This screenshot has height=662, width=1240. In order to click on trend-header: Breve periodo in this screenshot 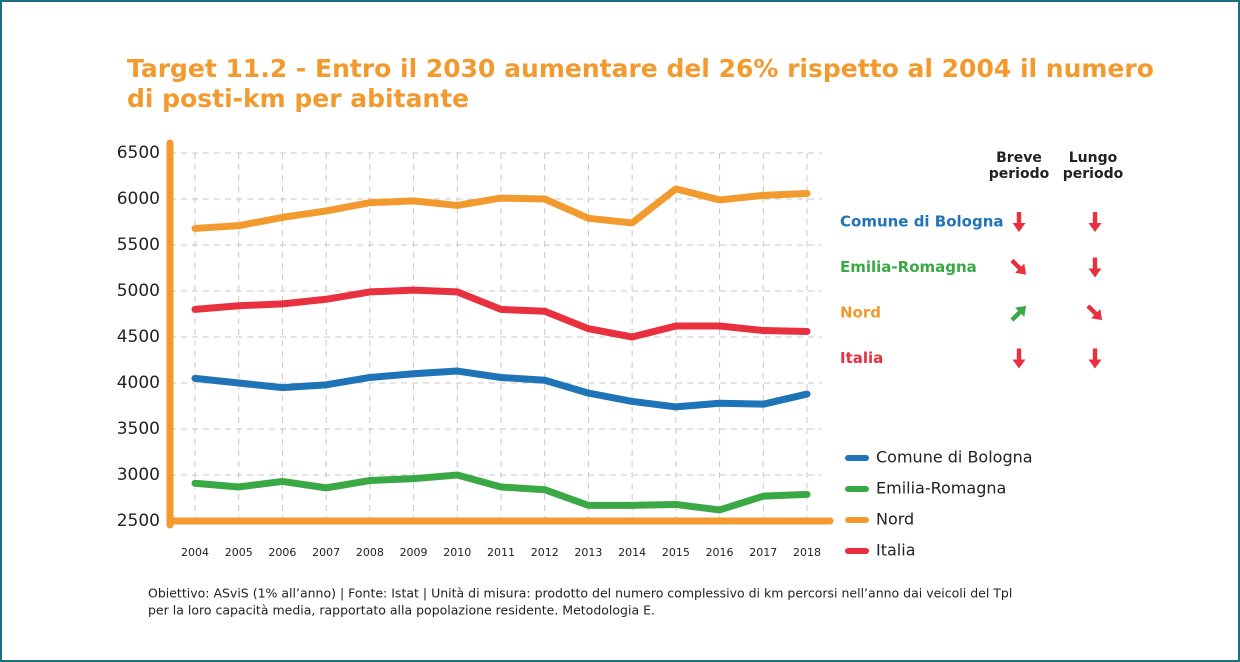, I will do `click(1019, 166)`.